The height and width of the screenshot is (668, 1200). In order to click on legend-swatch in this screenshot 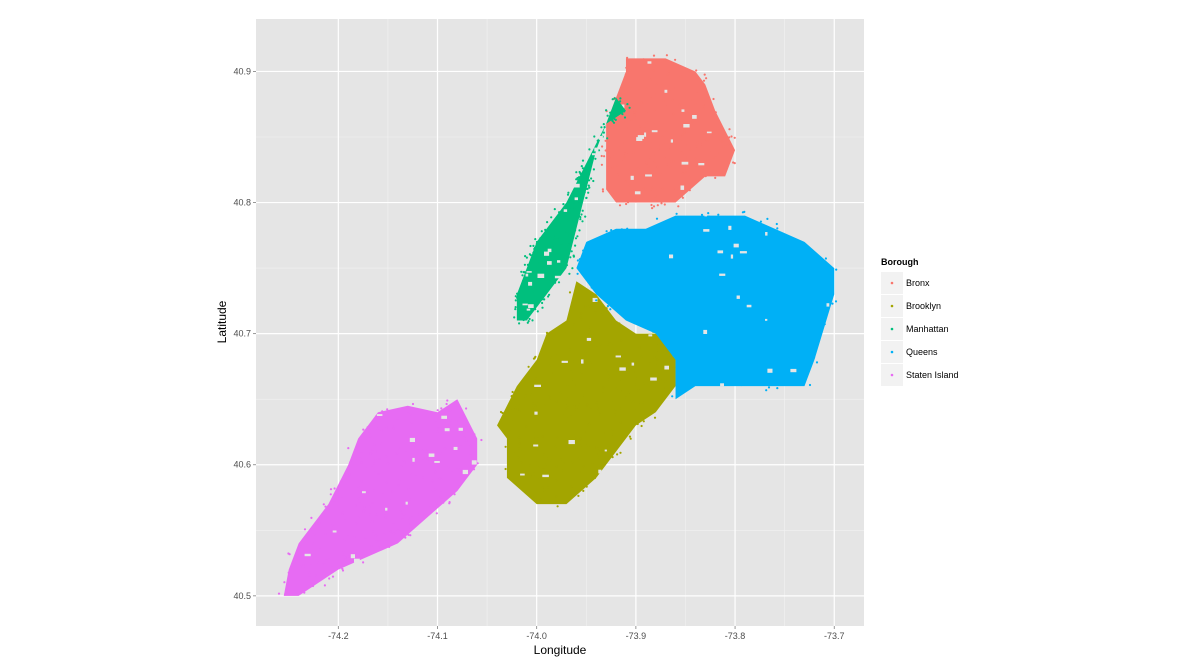, I will do `click(892, 283)`.